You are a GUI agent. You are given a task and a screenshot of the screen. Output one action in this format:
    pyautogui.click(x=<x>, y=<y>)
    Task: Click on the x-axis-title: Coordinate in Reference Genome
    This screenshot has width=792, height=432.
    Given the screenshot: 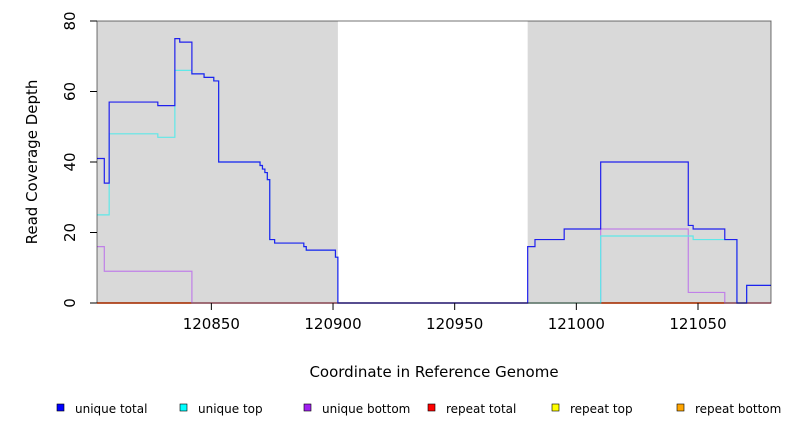 What is the action you would take?
    pyautogui.click(x=433, y=372)
    